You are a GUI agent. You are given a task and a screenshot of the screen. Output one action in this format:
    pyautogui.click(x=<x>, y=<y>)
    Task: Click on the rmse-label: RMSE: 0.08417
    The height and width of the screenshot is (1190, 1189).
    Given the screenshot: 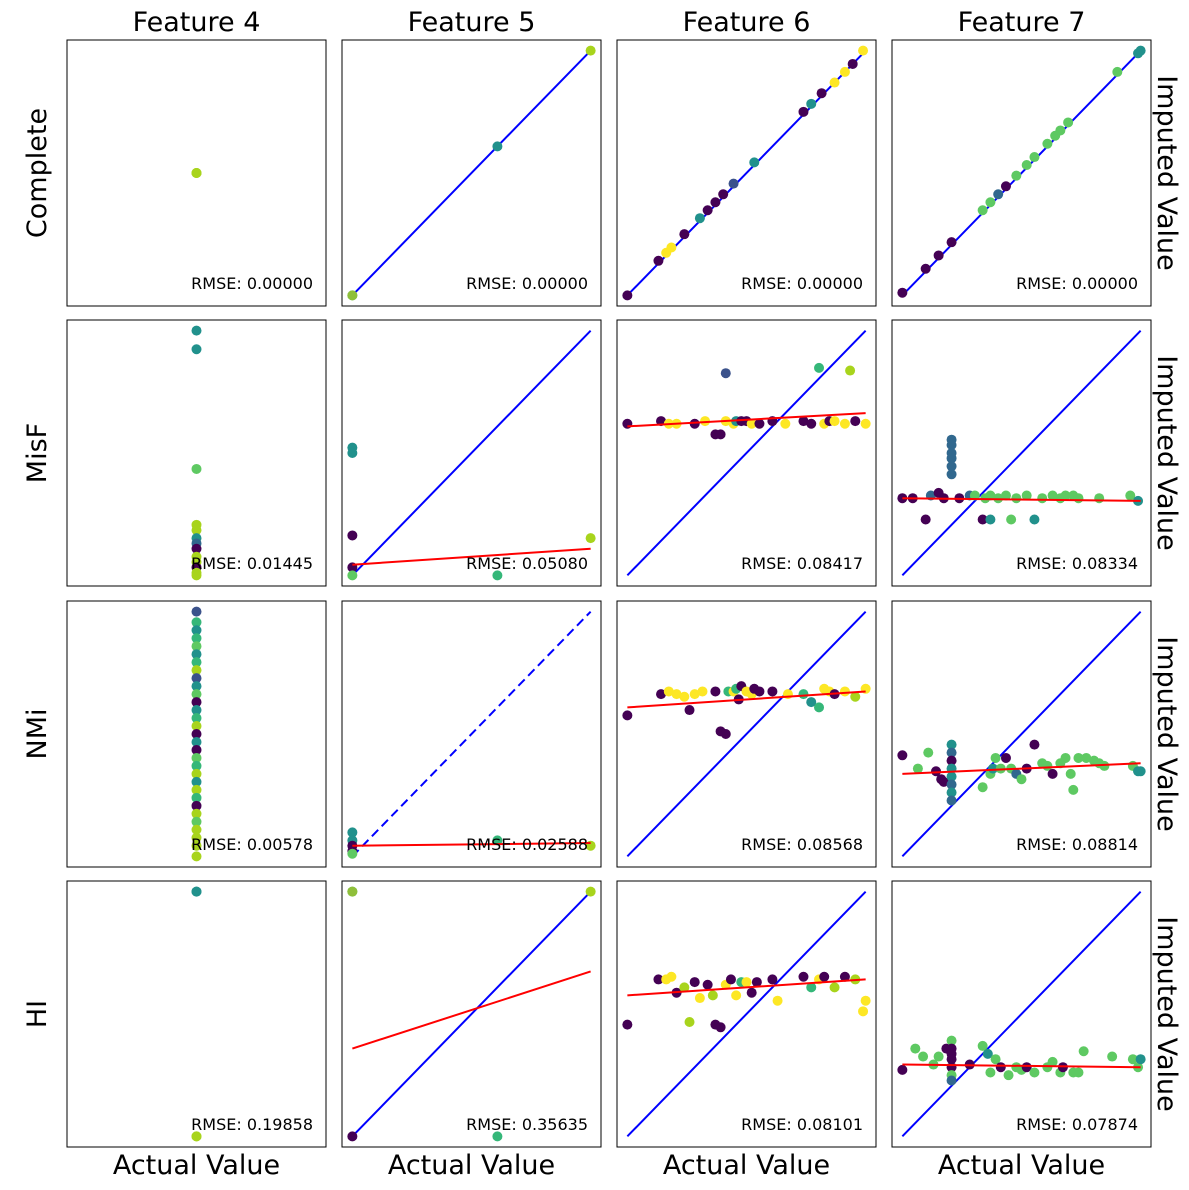 What is the action you would take?
    pyautogui.click(x=802, y=563)
    